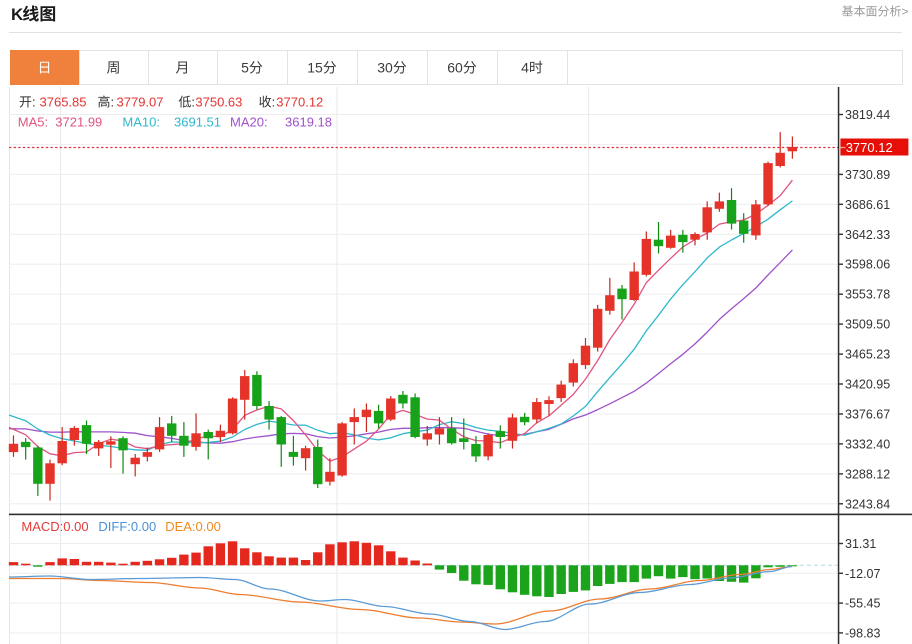  Describe the element at coordinates (867, 115) in the screenshot. I see `svg-text: 3819.44` at that location.